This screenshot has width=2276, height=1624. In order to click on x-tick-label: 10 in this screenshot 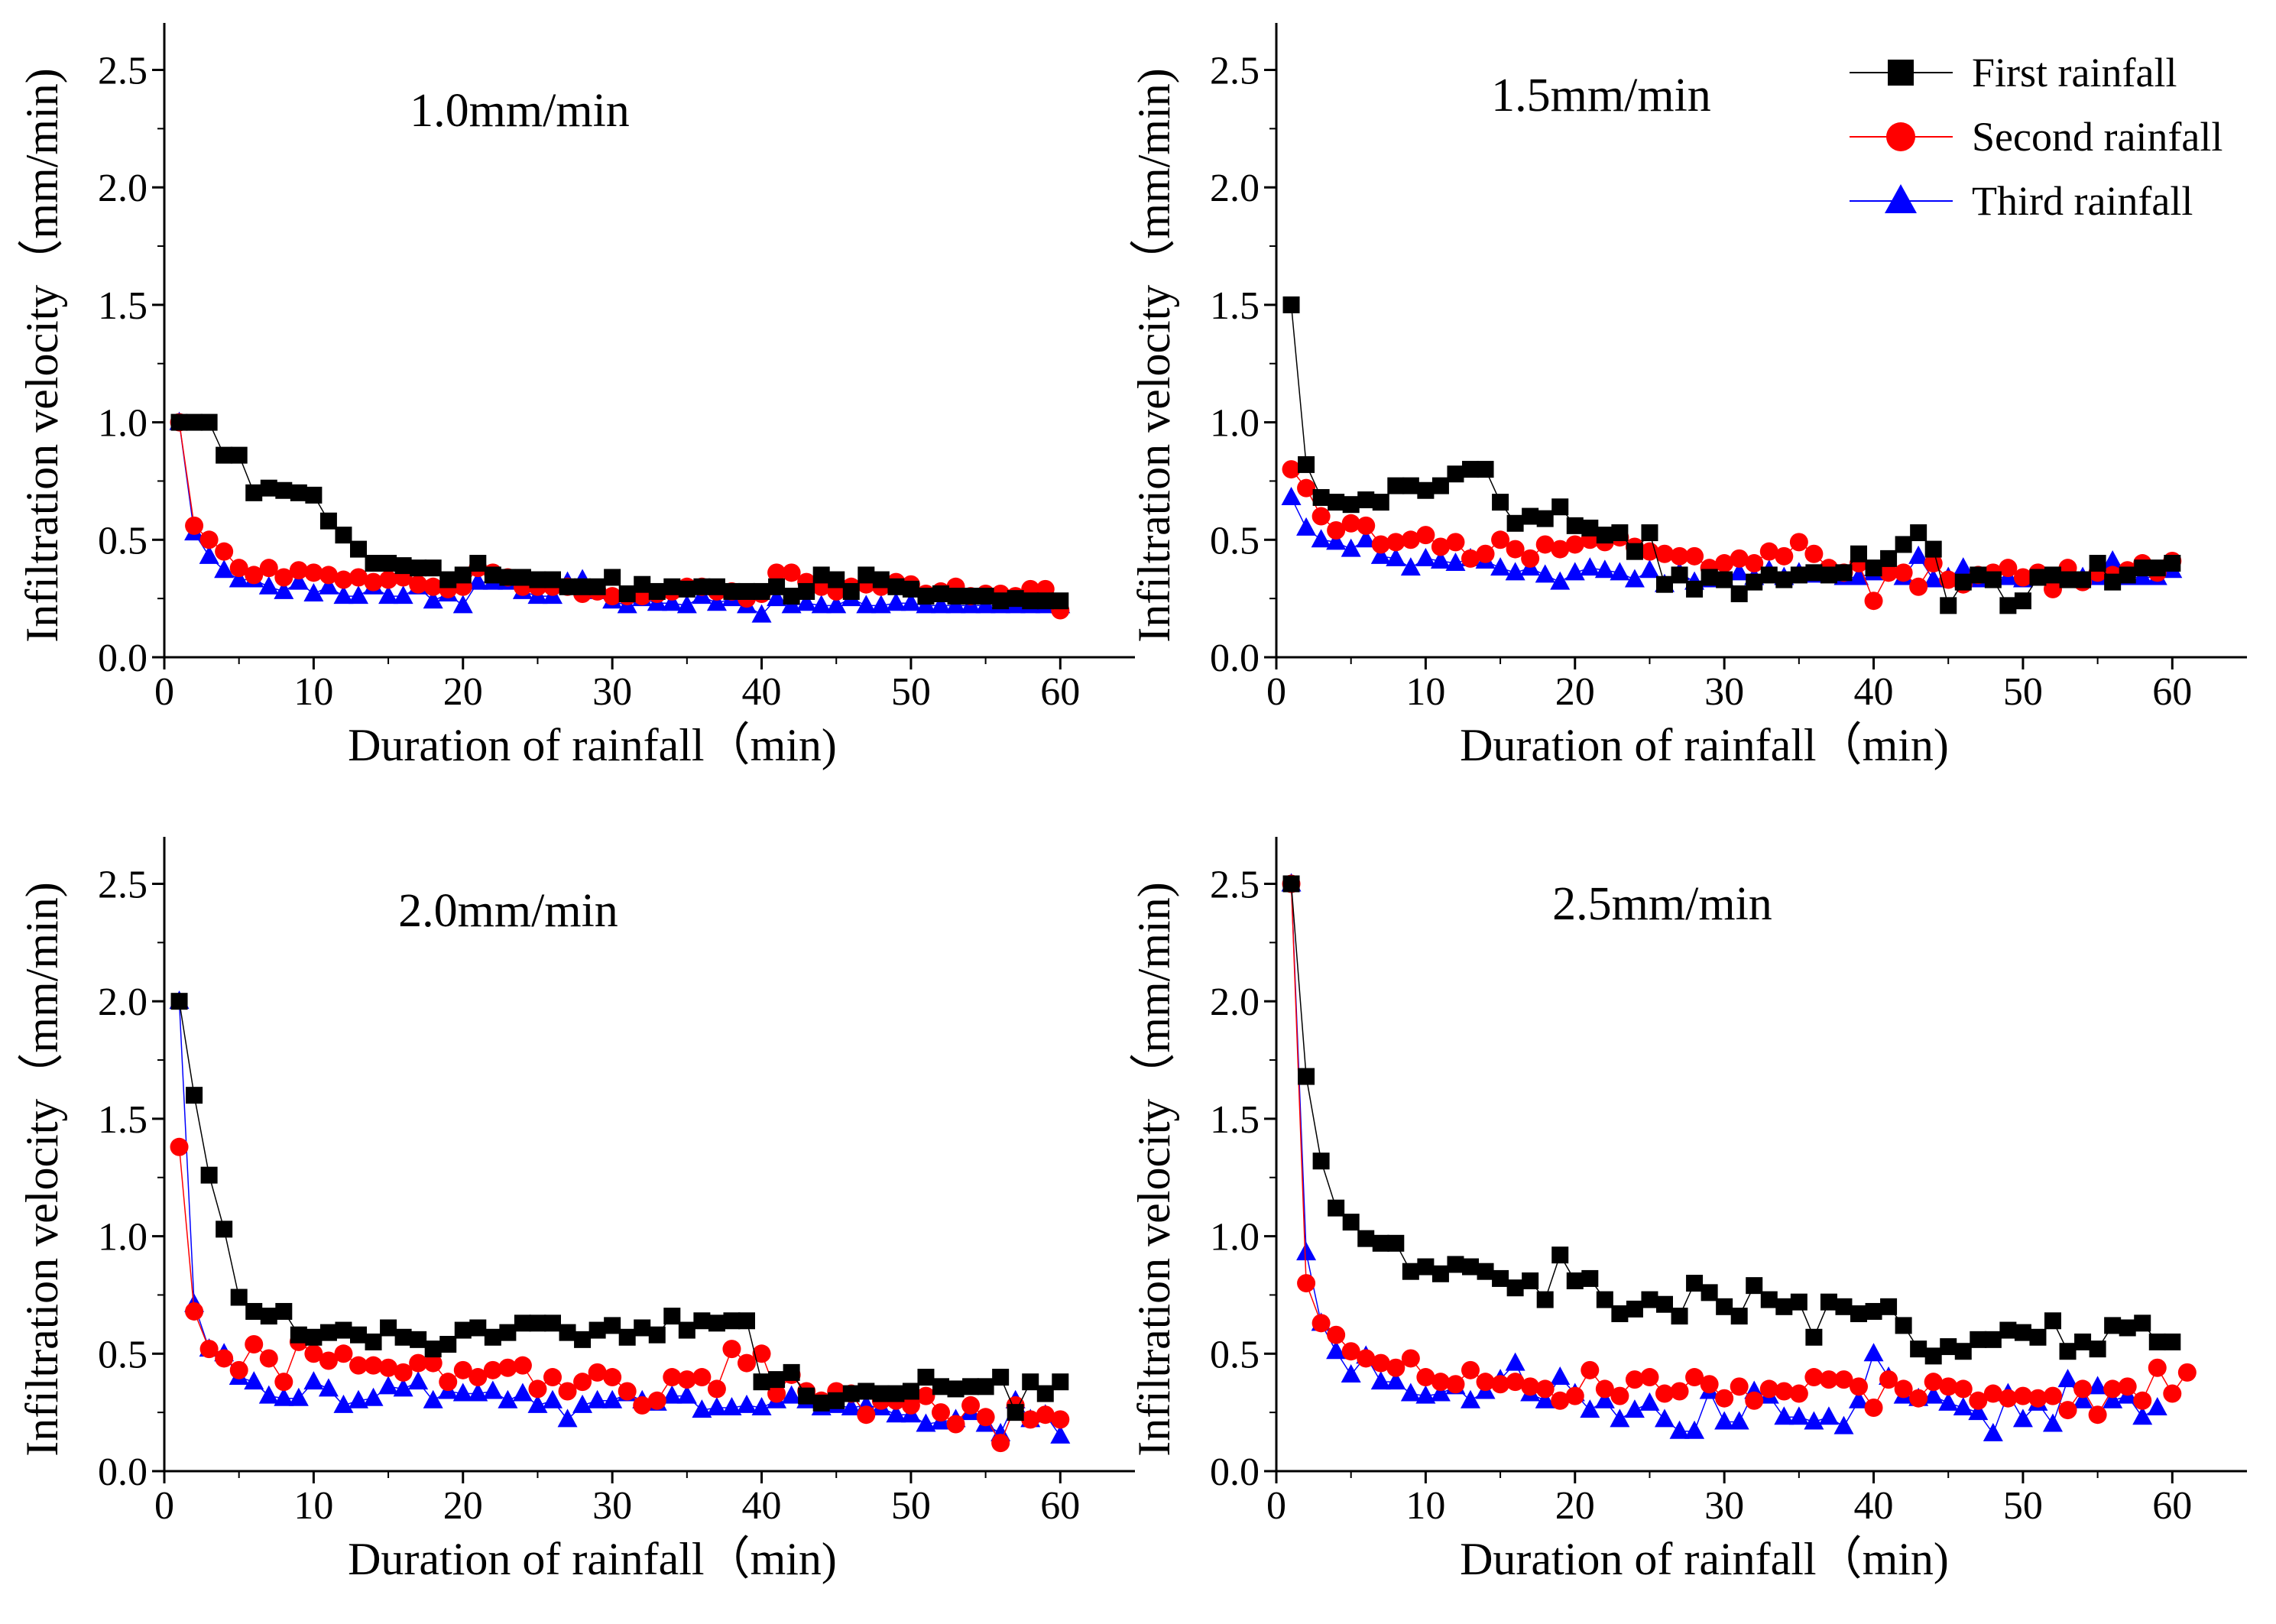, I will do `click(1425, 692)`.